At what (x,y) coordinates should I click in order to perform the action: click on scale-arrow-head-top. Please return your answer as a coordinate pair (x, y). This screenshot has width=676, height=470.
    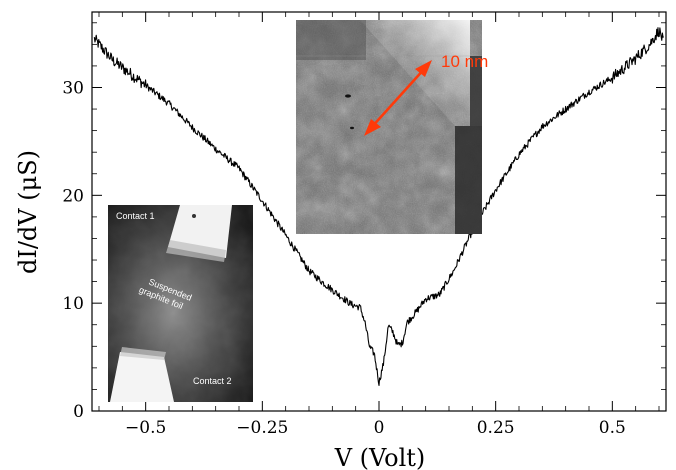
    Looking at the image, I should click on (423, 68).